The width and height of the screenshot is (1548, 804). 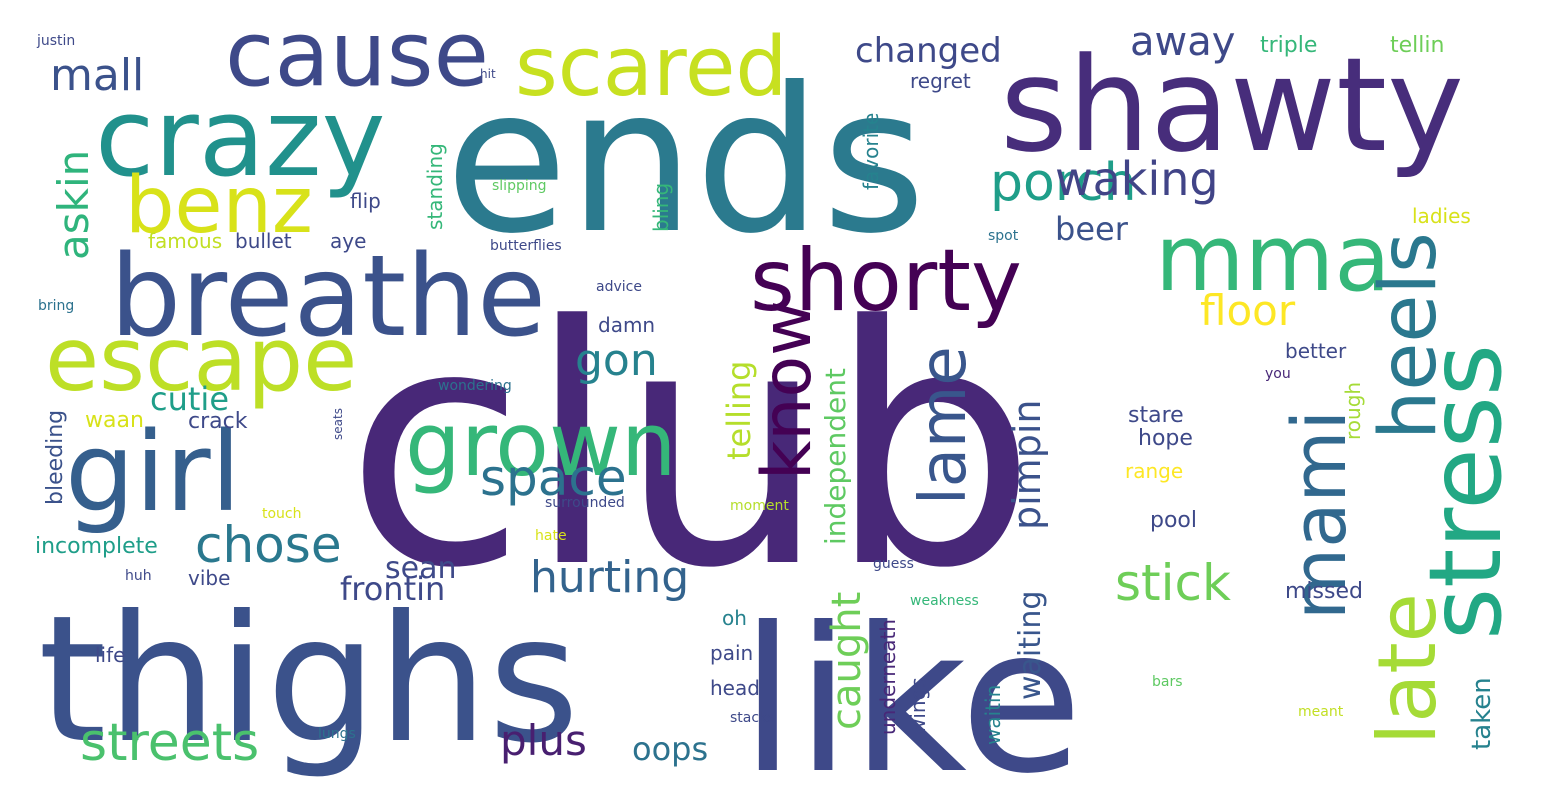 I want to click on word-range: range, so click(x=1154, y=471).